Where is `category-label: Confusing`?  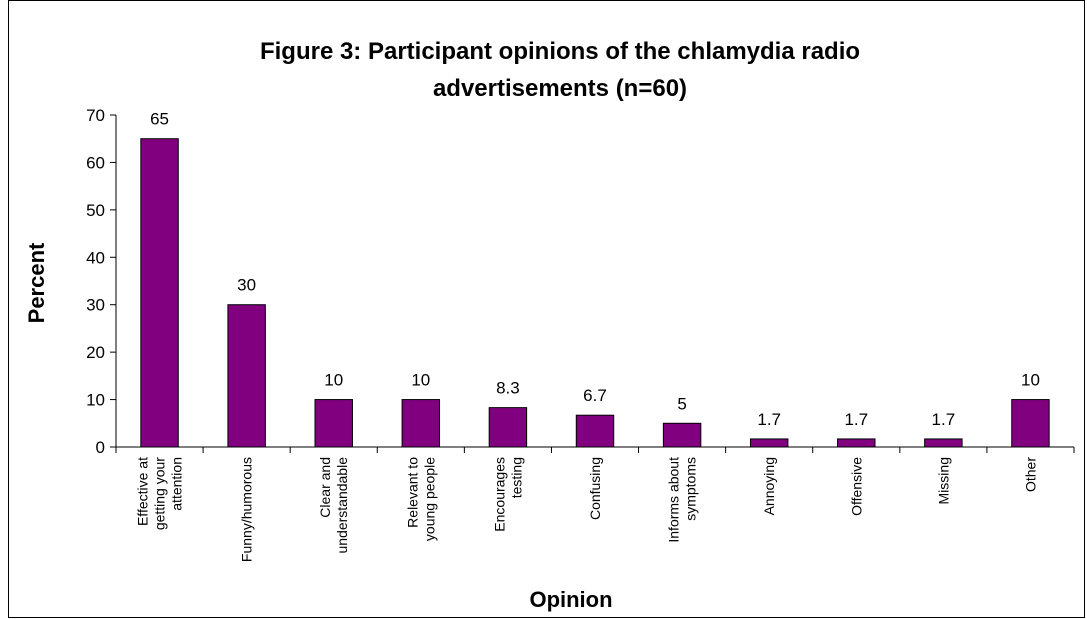
category-label: Confusing is located at coordinates (595, 488).